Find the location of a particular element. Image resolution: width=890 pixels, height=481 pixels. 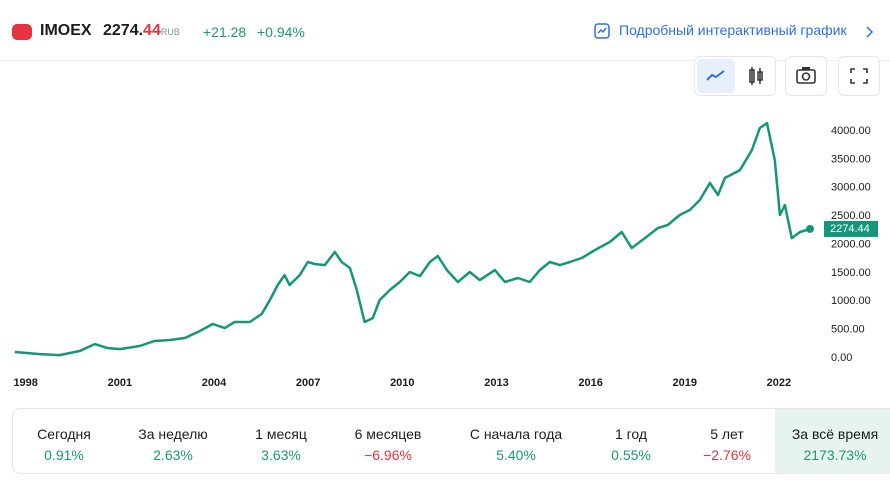

last-value-tag is located at coordinates (851, 228).